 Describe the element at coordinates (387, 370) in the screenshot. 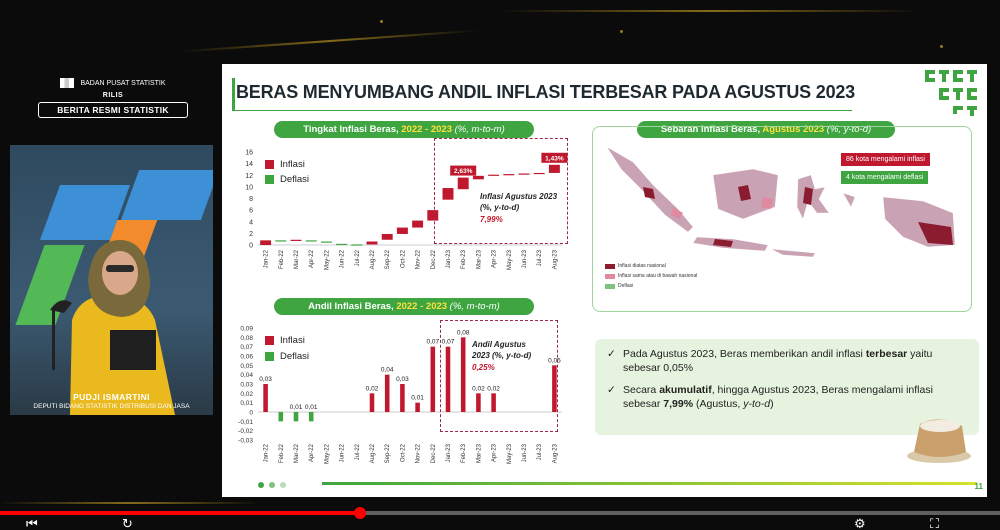

I see `chart2-data-label: 0,04` at that location.